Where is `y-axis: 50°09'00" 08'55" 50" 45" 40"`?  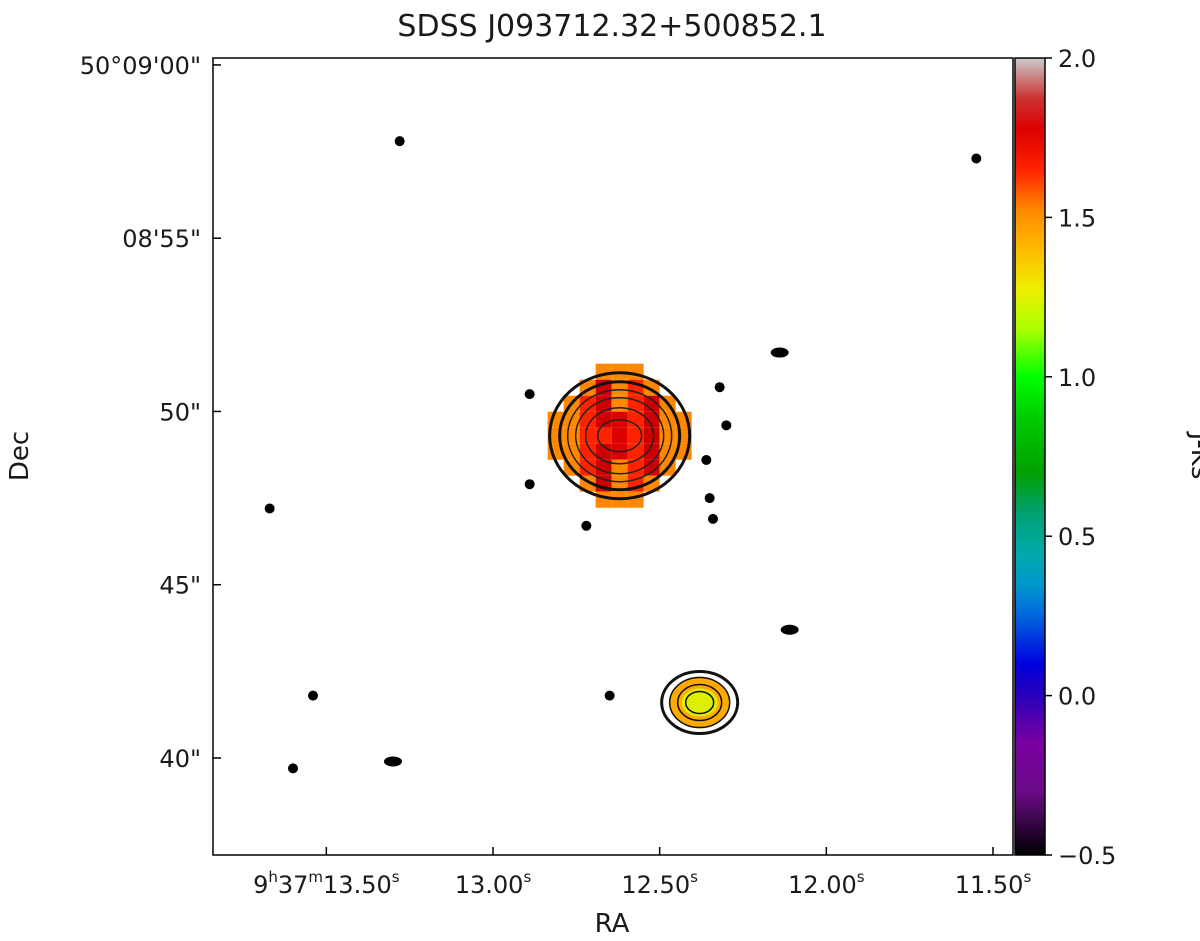 y-axis: 50°09'00" 08'55" 50" 45" 40" is located at coordinates (150, 412).